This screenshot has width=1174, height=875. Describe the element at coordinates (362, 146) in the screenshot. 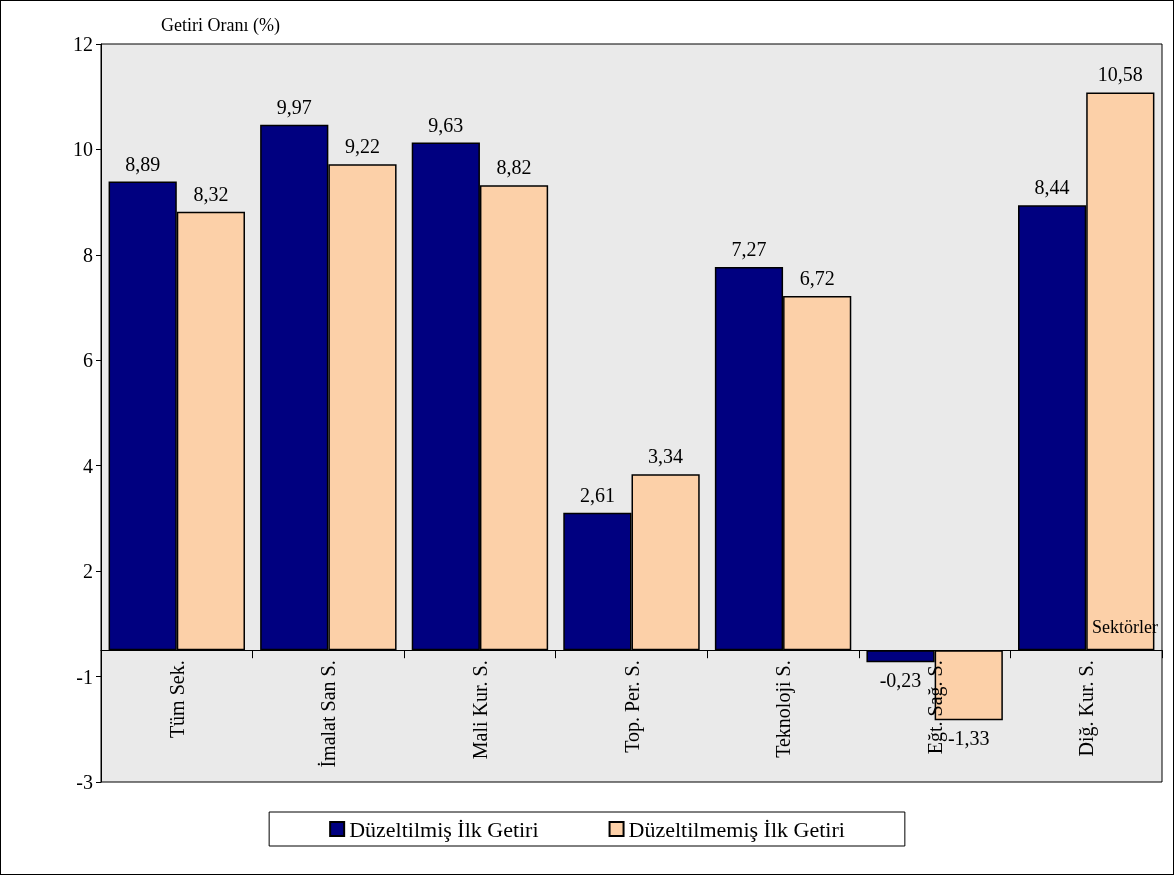

I see `data-label: 9,22` at that location.